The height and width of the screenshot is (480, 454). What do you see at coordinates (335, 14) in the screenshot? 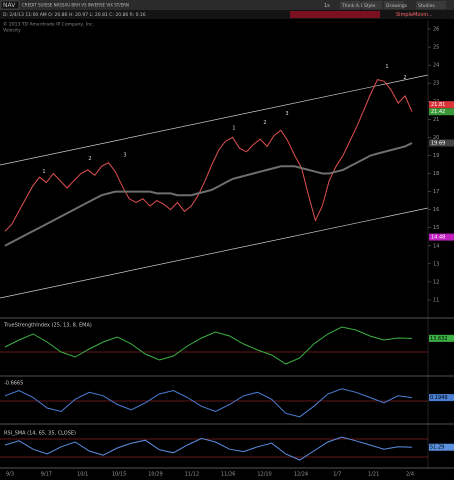
I see `legend-box` at bounding box center [335, 14].